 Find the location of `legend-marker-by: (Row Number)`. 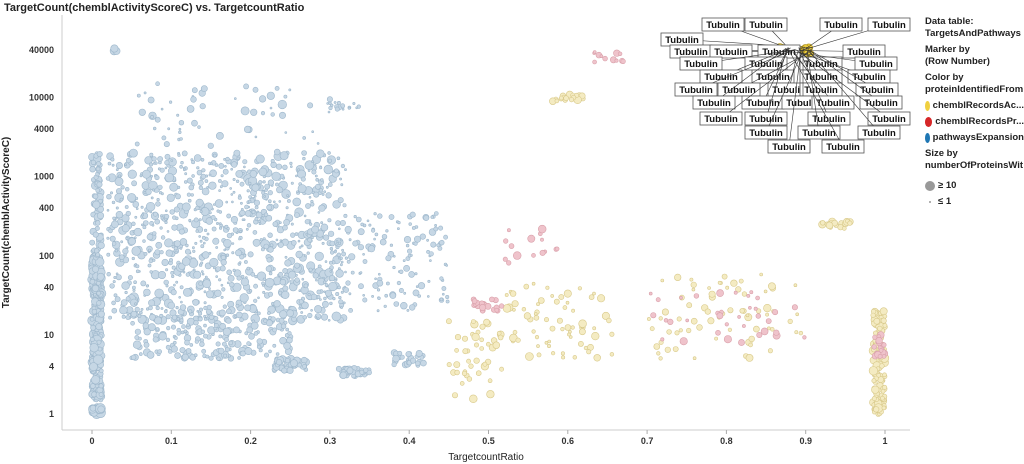

legend-marker-by: (Row Number) is located at coordinates (957, 61).